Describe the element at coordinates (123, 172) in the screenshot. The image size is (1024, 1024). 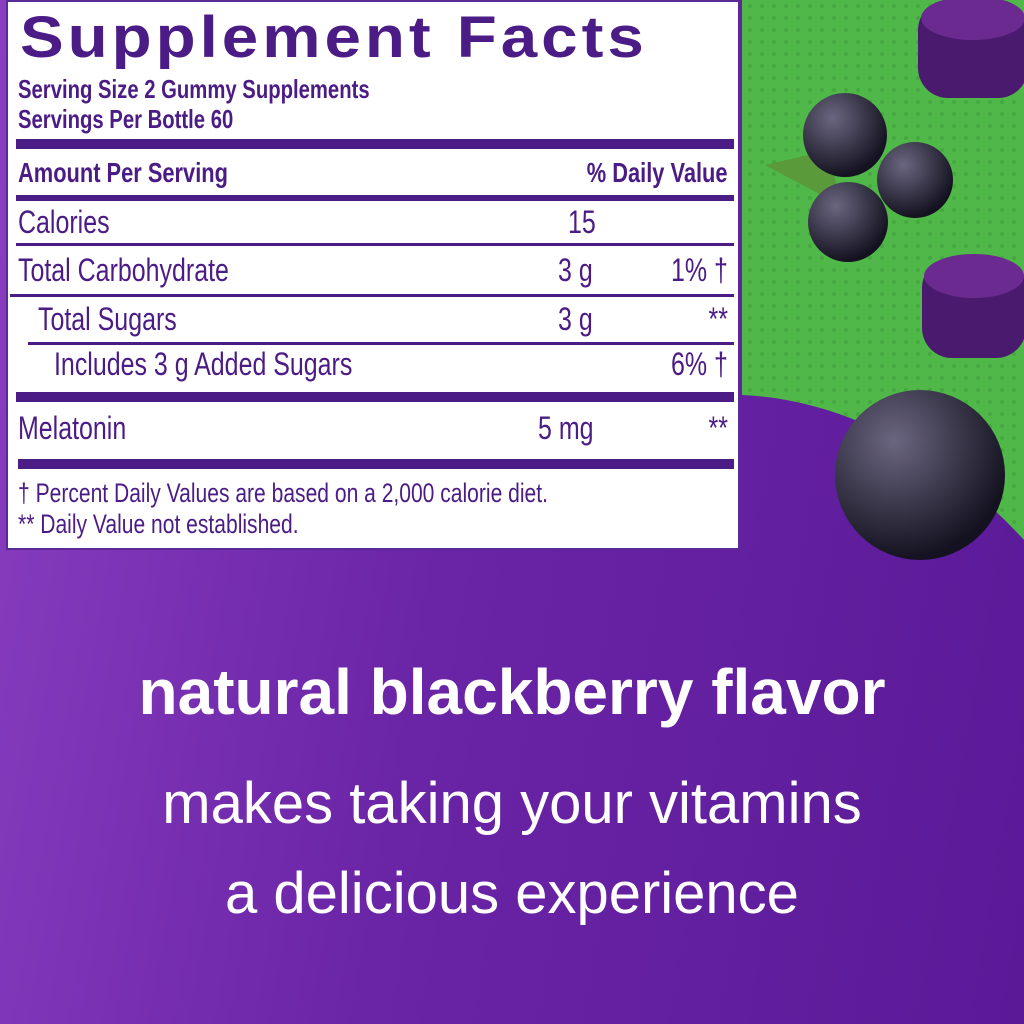
I see `header-amount: Amount Per Serving` at that location.